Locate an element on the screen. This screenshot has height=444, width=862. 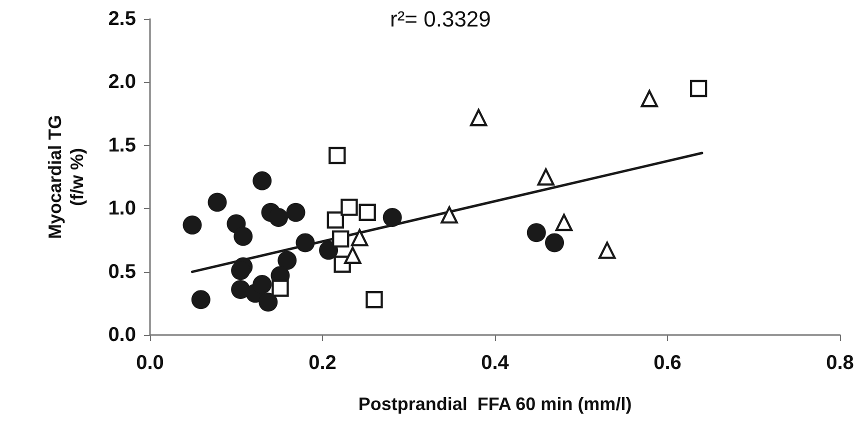
x-tick-label: 0.4 is located at coordinates (495, 363).